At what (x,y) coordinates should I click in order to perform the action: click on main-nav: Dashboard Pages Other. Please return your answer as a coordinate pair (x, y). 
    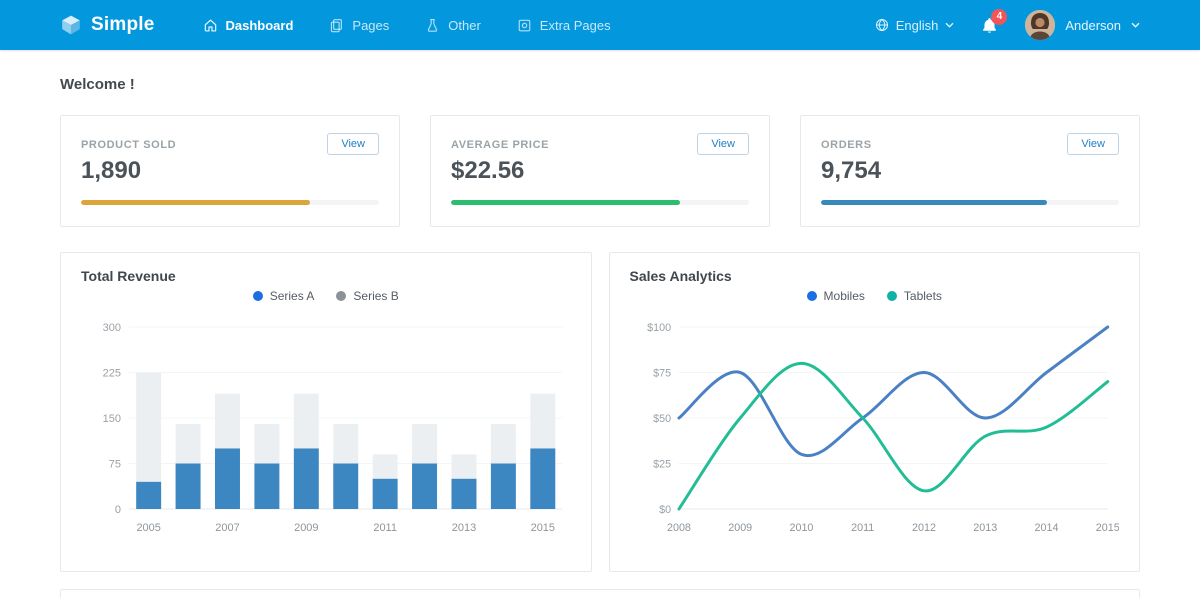
    Looking at the image, I should click on (539, 25).